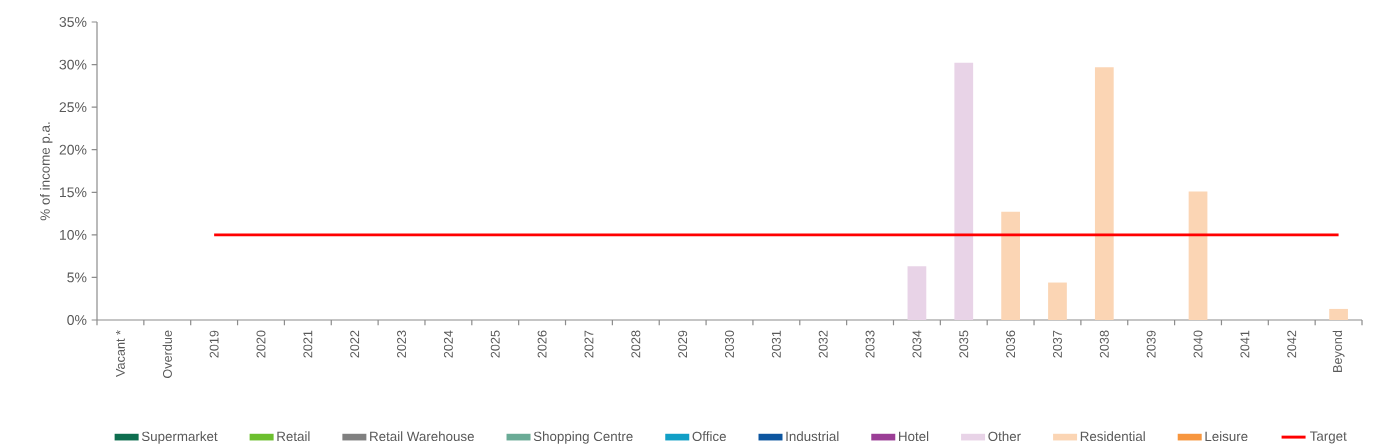 This screenshot has width=1378, height=447. Describe the element at coordinates (776, 344) in the screenshot. I see `x-tick-label: 2031` at that location.